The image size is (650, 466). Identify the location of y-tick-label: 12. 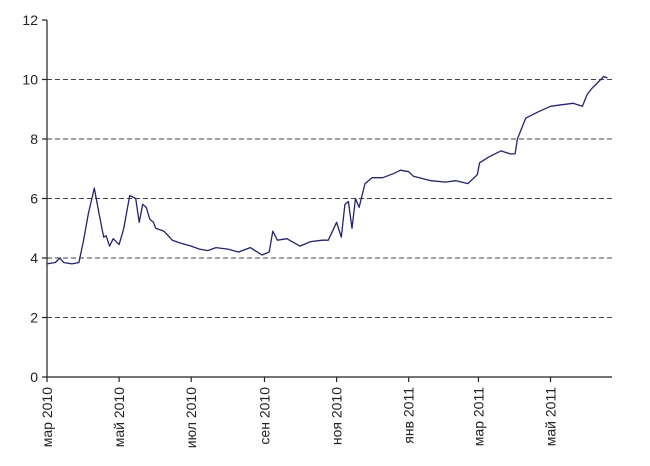
(30, 20).